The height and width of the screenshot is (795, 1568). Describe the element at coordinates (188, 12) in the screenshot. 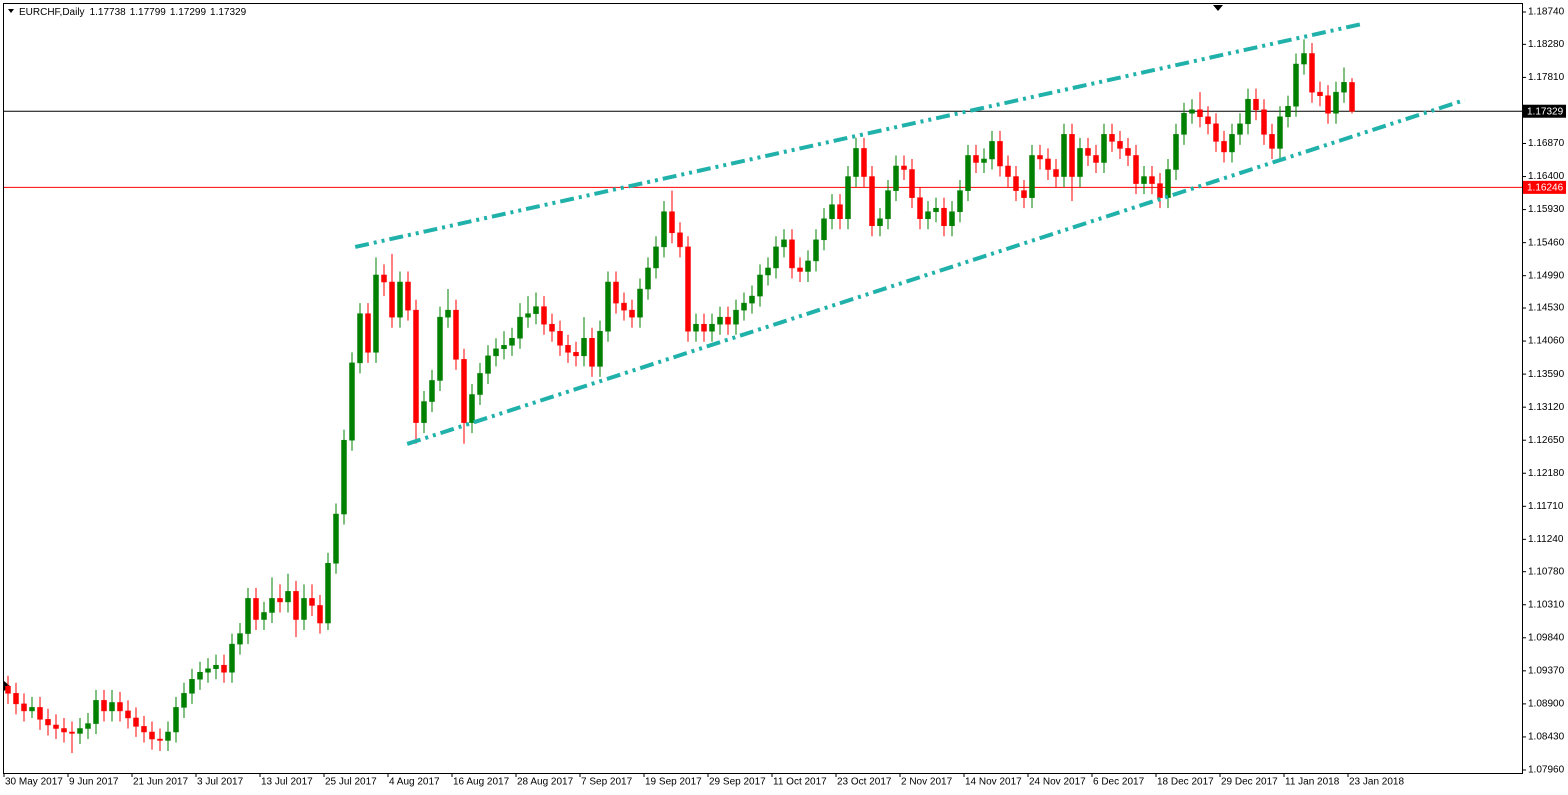

I see `header-low: 1.17299` at that location.